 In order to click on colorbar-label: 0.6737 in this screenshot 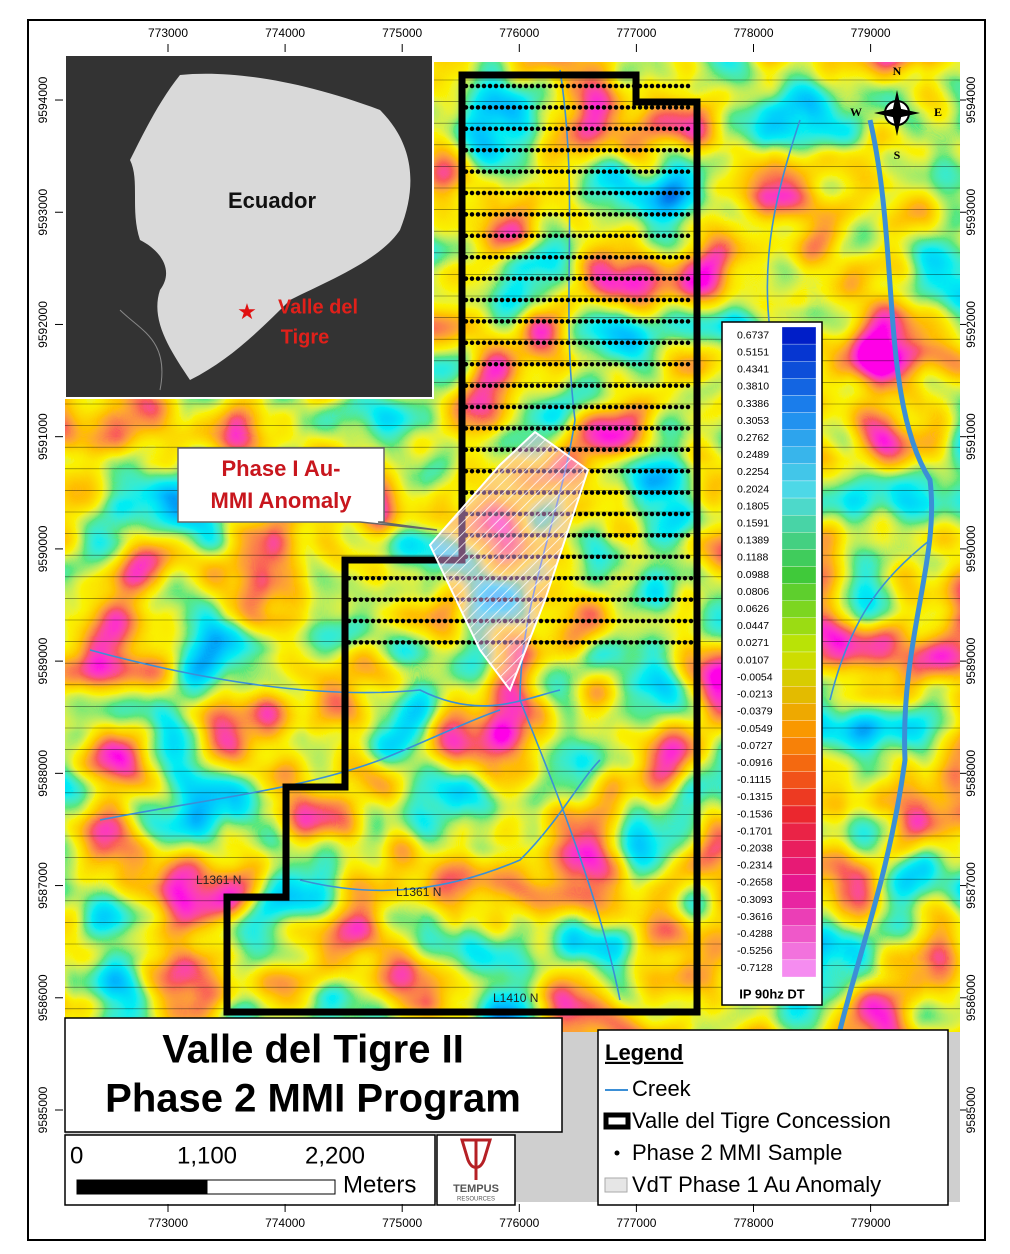, I will do `click(753, 335)`.